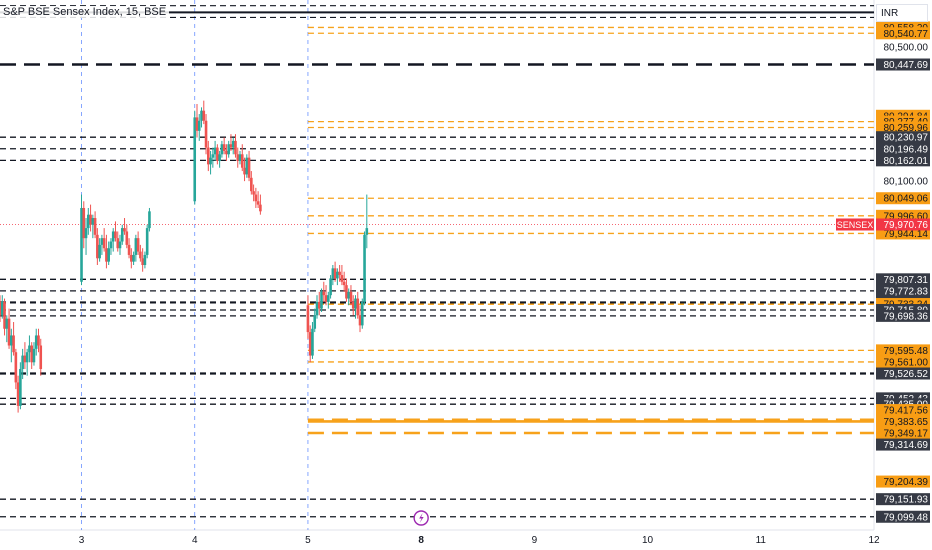 This screenshot has height=550, width=932. Describe the element at coordinates (906, 291) in the screenshot. I see `price-level-label-text: 79,772.83` at that location.